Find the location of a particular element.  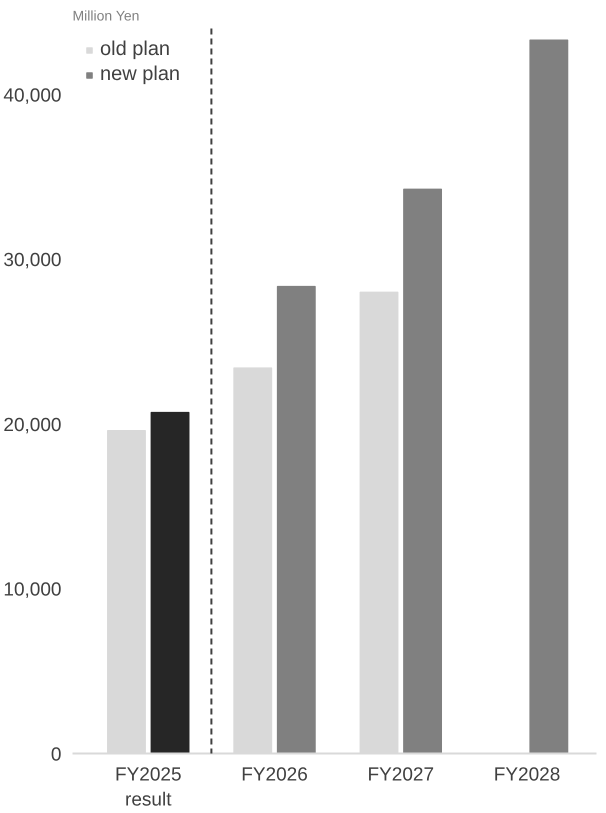

y-tick-label: 30,000 is located at coordinates (32, 261).